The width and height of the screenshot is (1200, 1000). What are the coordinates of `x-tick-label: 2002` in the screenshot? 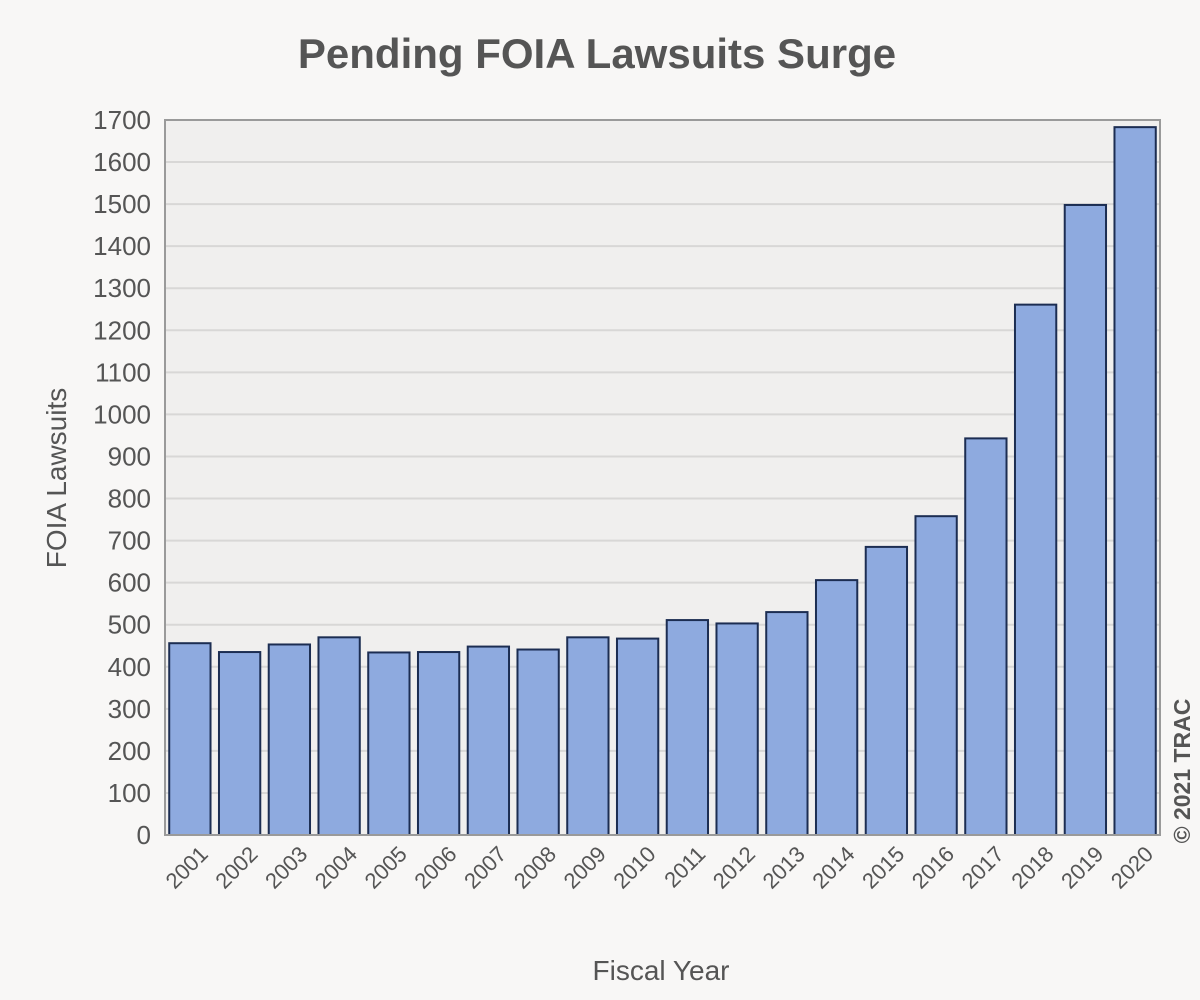 It's located at (236, 867).